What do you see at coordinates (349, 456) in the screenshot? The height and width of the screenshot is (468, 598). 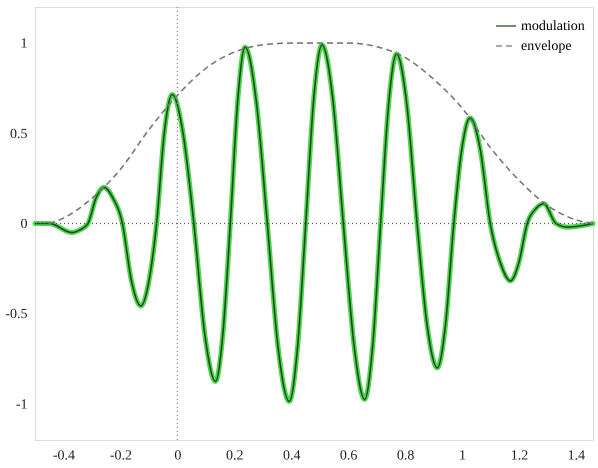 I see `x-tick-label: 0.6` at bounding box center [349, 456].